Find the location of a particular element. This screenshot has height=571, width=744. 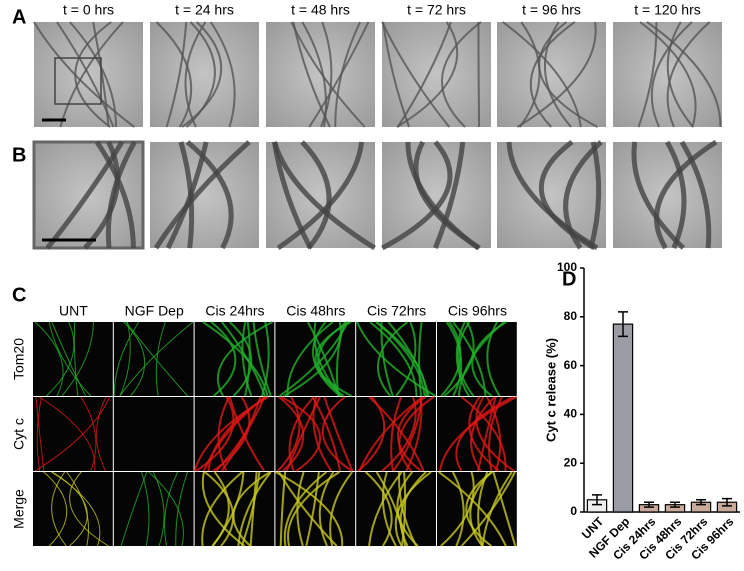

column-label: Cis 96hrs is located at coordinates (477, 311).